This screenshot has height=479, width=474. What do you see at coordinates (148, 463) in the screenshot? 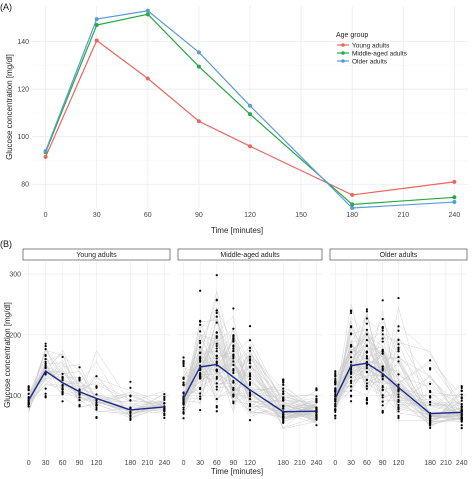
I see `x-tick-label: 210` at bounding box center [148, 463].